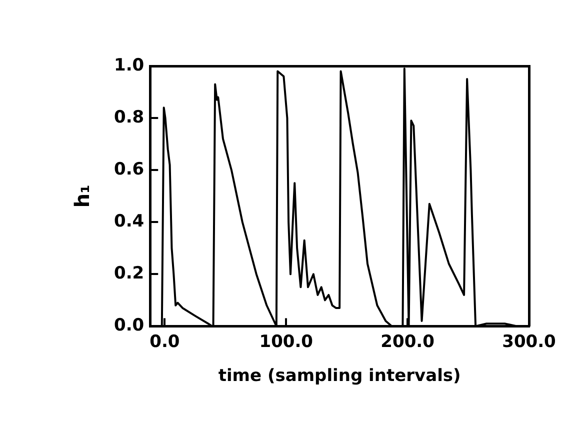 Image resolution: width=585 pixels, height=445 pixels. Describe the element at coordinates (82, 196) in the screenshot. I see `y-axis-title: h₁` at that location.